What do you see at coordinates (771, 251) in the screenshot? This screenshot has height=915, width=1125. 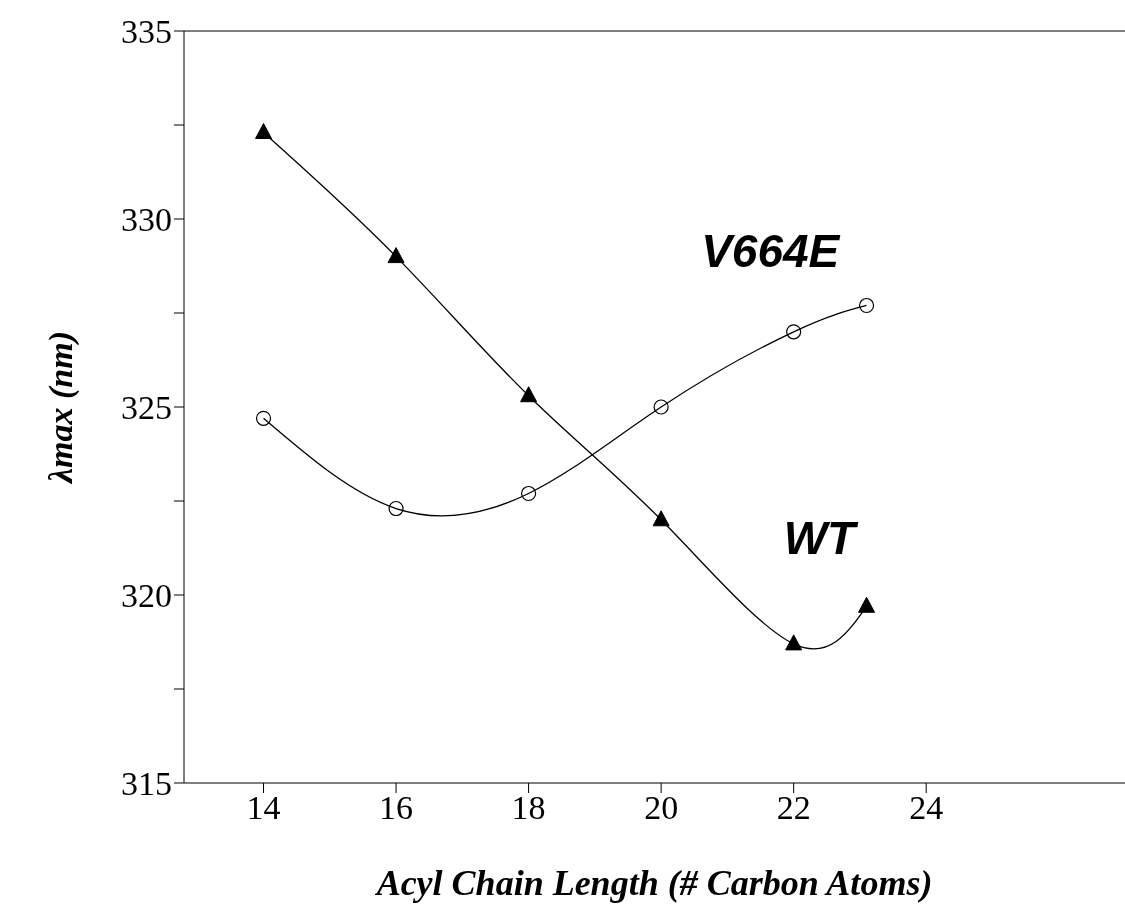 I see `series-label: V664E` at bounding box center [771, 251].